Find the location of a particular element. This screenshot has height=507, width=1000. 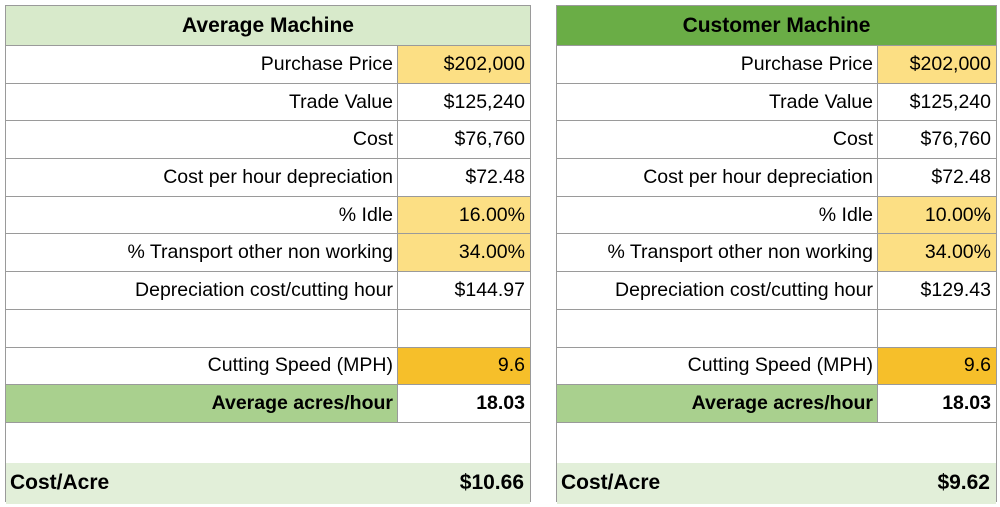

depreciation-cutting-hour-row: Depreciation cost/cutting hour $144.97 is located at coordinates (268, 291).